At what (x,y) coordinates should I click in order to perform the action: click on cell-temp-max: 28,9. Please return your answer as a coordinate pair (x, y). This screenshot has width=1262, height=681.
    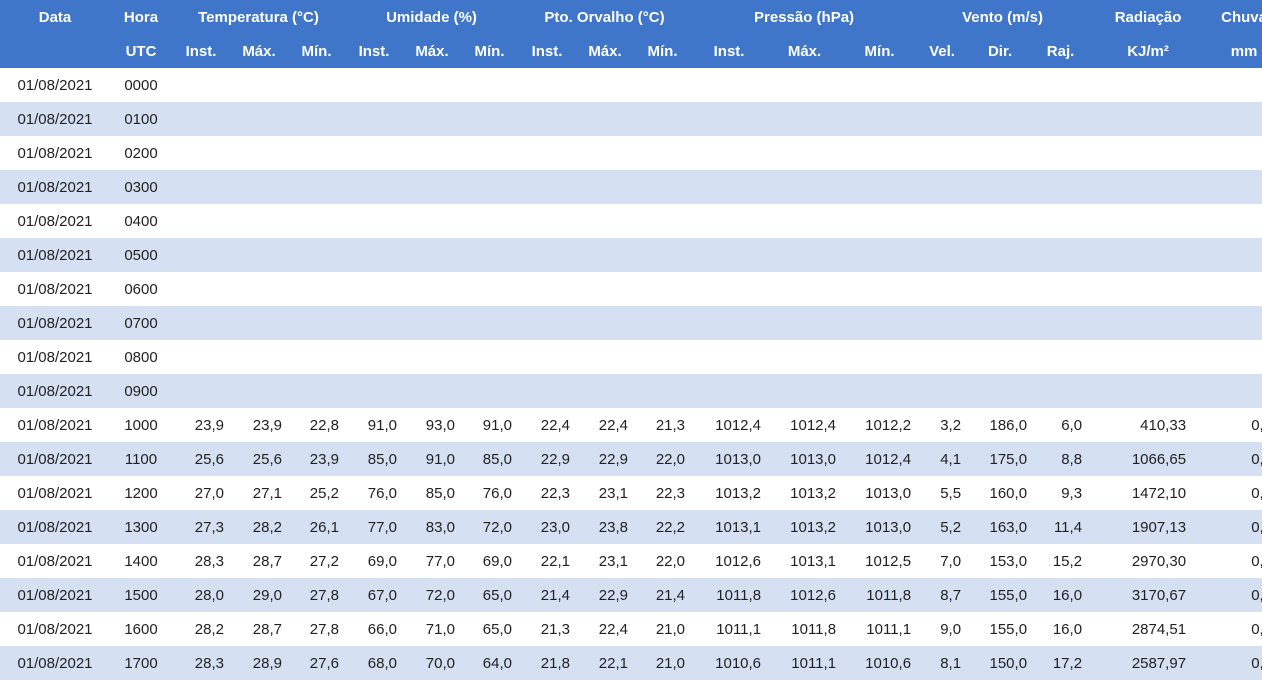
    Looking at the image, I should click on (259, 663).